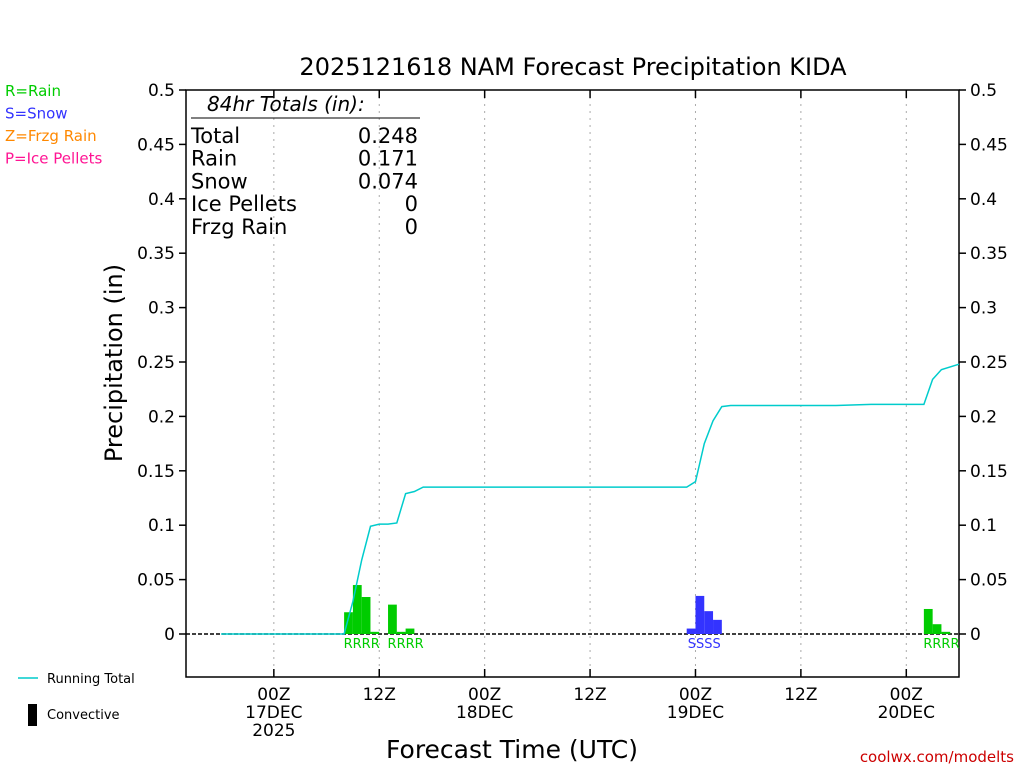 This screenshot has height=768, width=1024. I want to click on totals-row-label: Ice Pellets, so click(244, 204).